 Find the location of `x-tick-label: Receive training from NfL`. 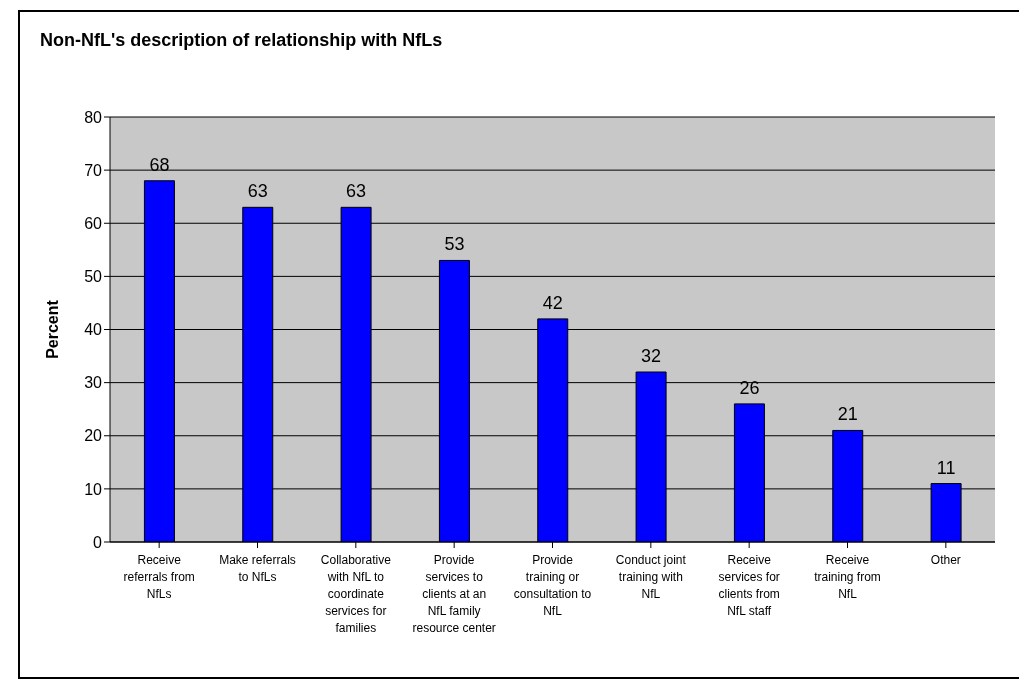

x-tick-label: Receive training from NfL is located at coordinates (847, 577).